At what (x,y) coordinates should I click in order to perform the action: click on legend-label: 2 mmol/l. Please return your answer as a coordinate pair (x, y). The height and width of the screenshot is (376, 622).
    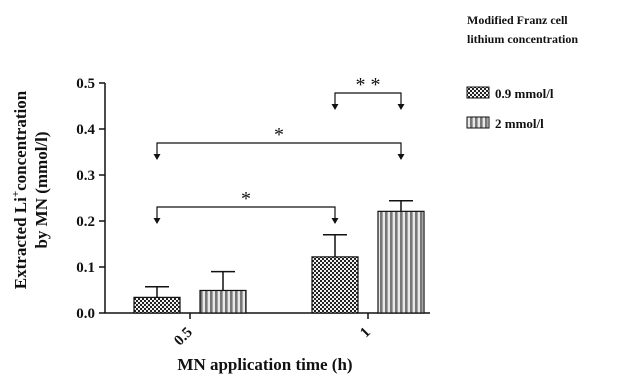
    Looking at the image, I should click on (519, 123).